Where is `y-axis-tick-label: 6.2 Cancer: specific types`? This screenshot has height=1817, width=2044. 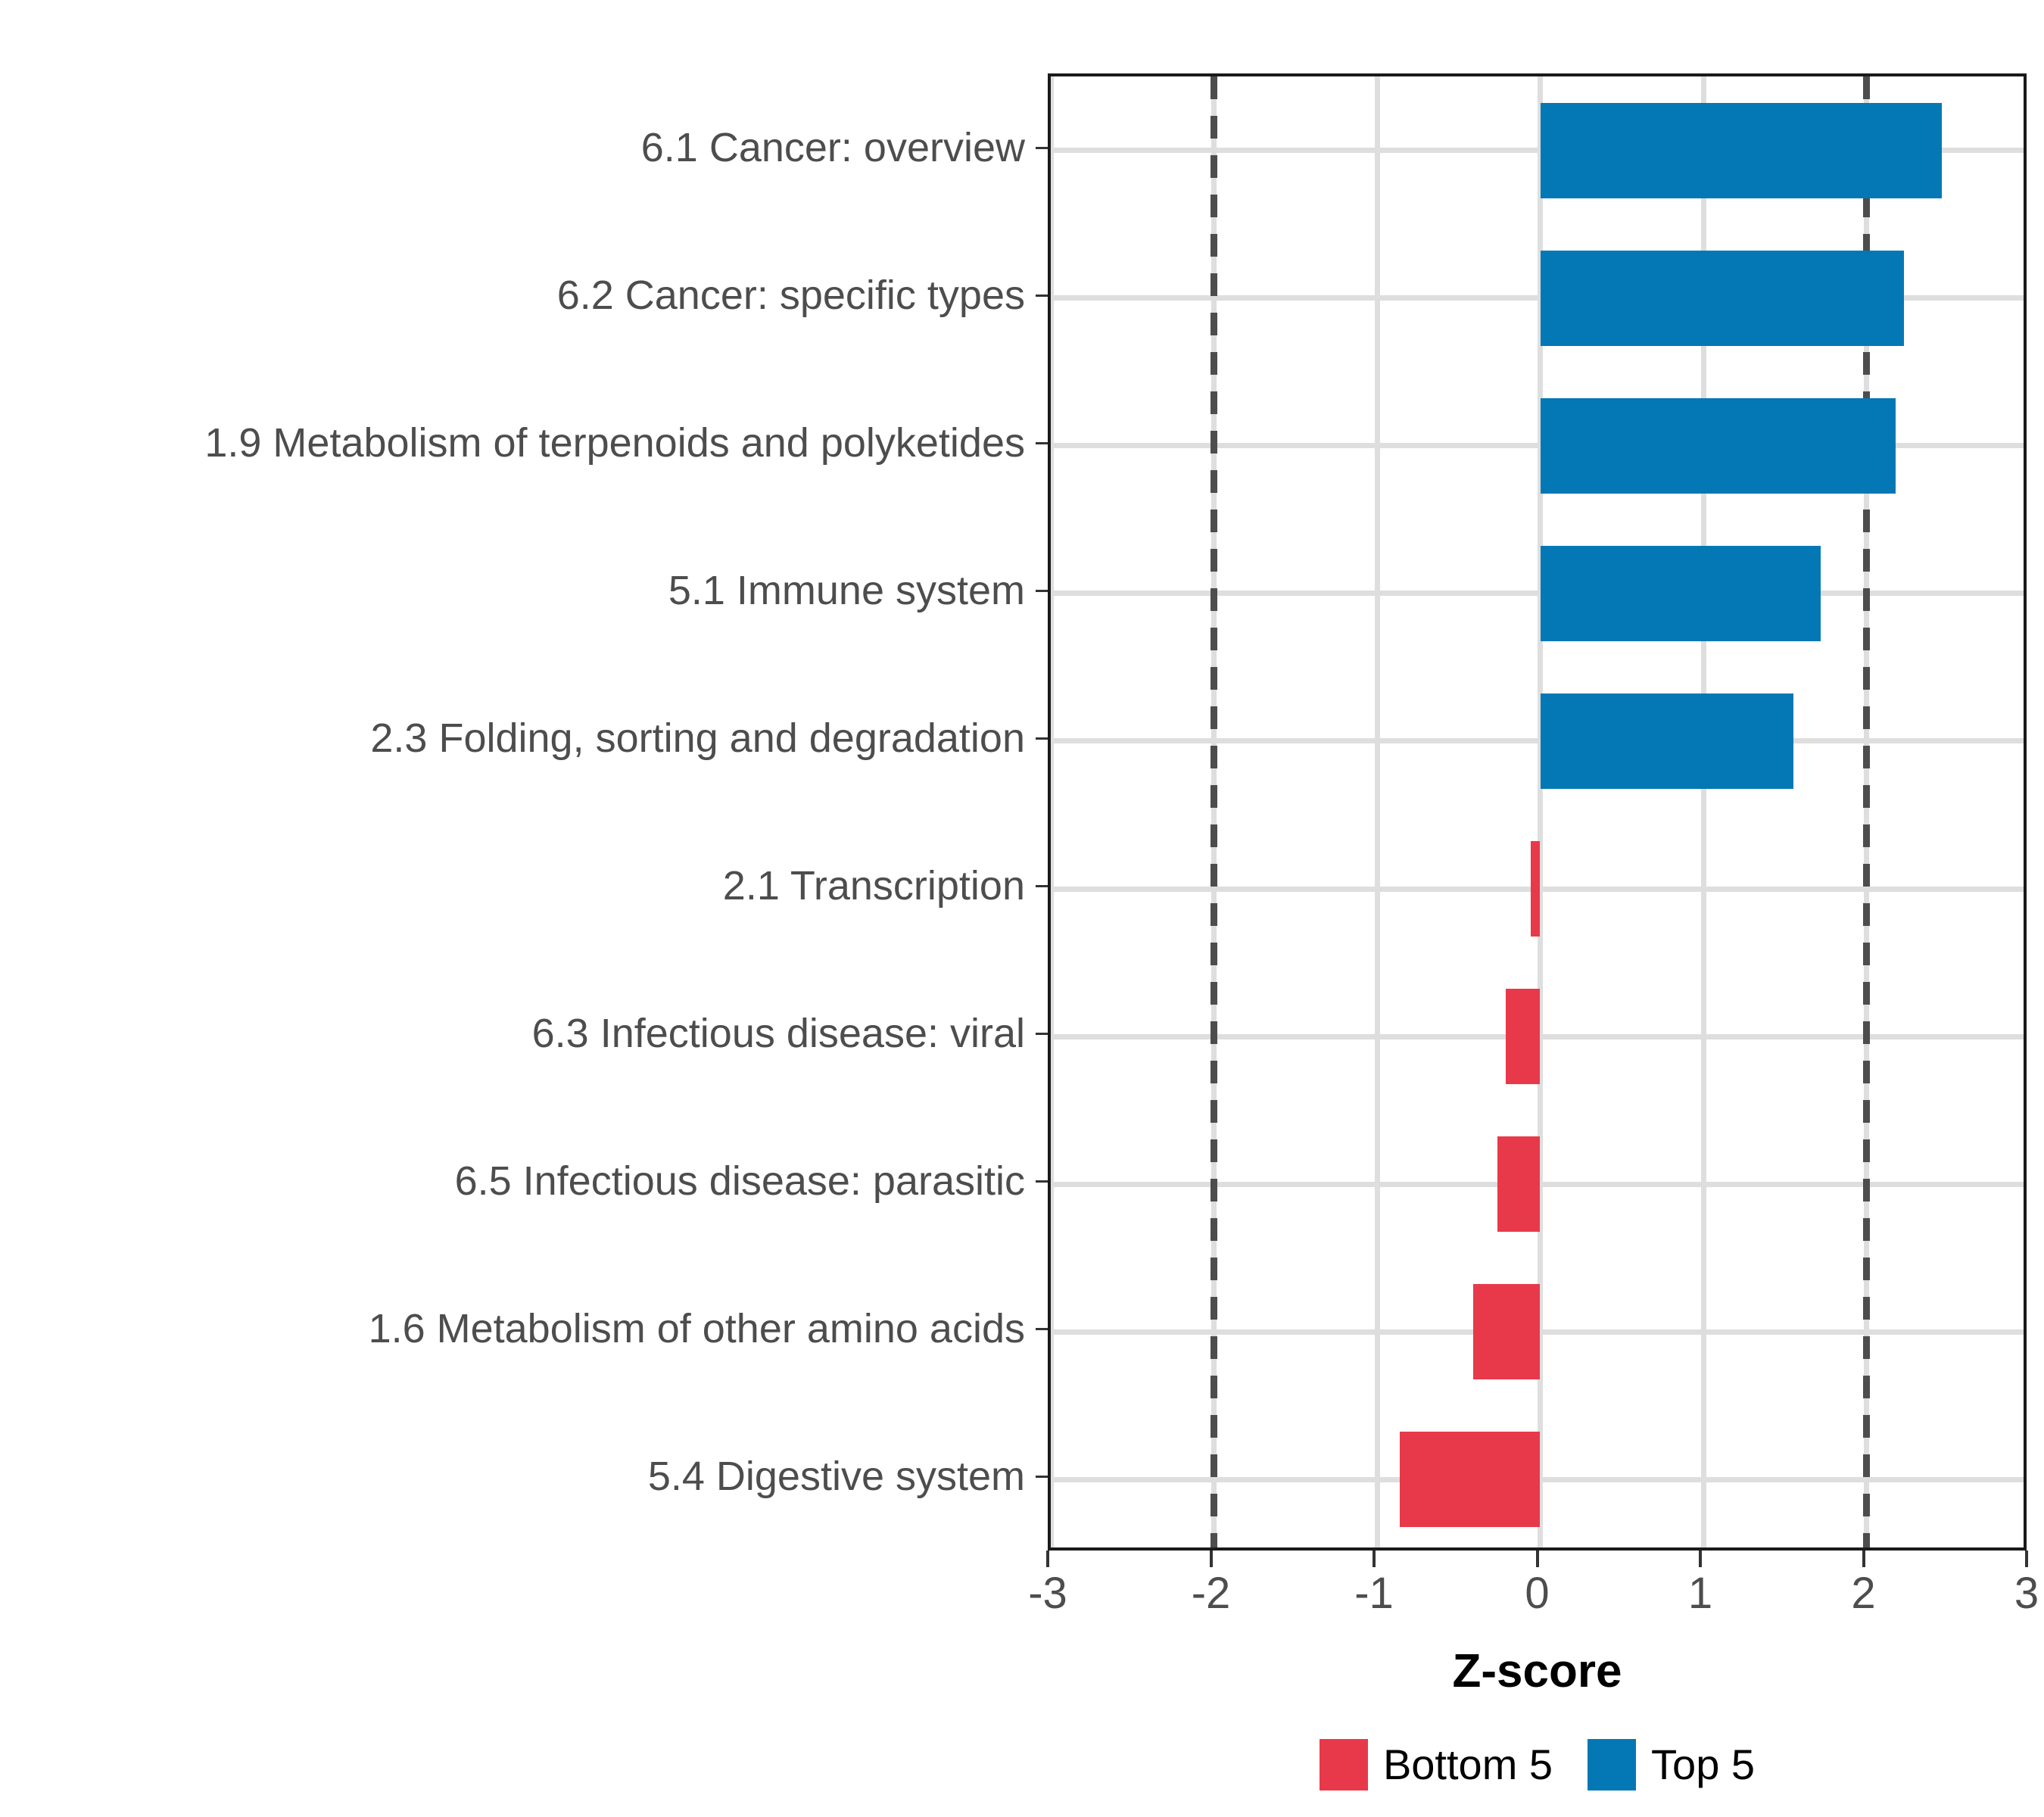 y-axis-tick-label: 6.2 Cancer: specific types is located at coordinates (790, 295).